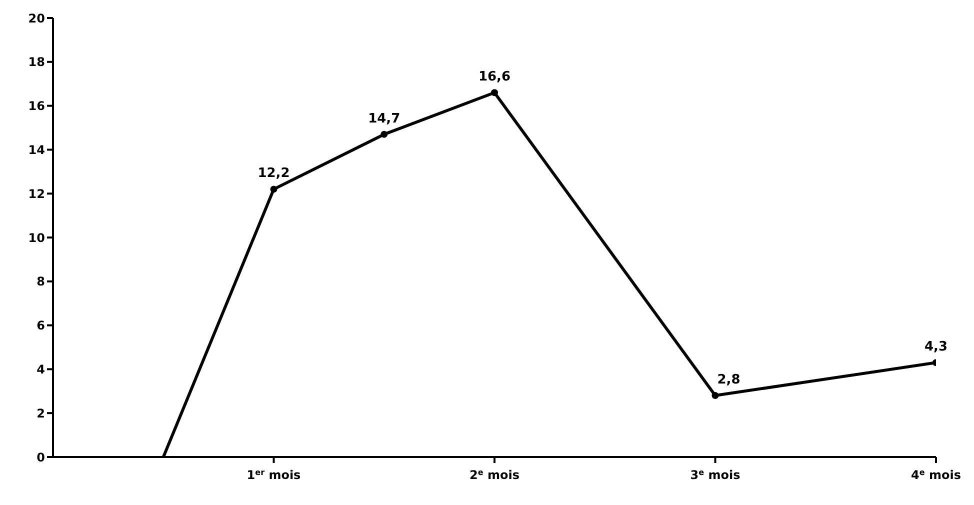  Describe the element at coordinates (494, 77) in the screenshot. I see `data-label: 16,6` at that location.